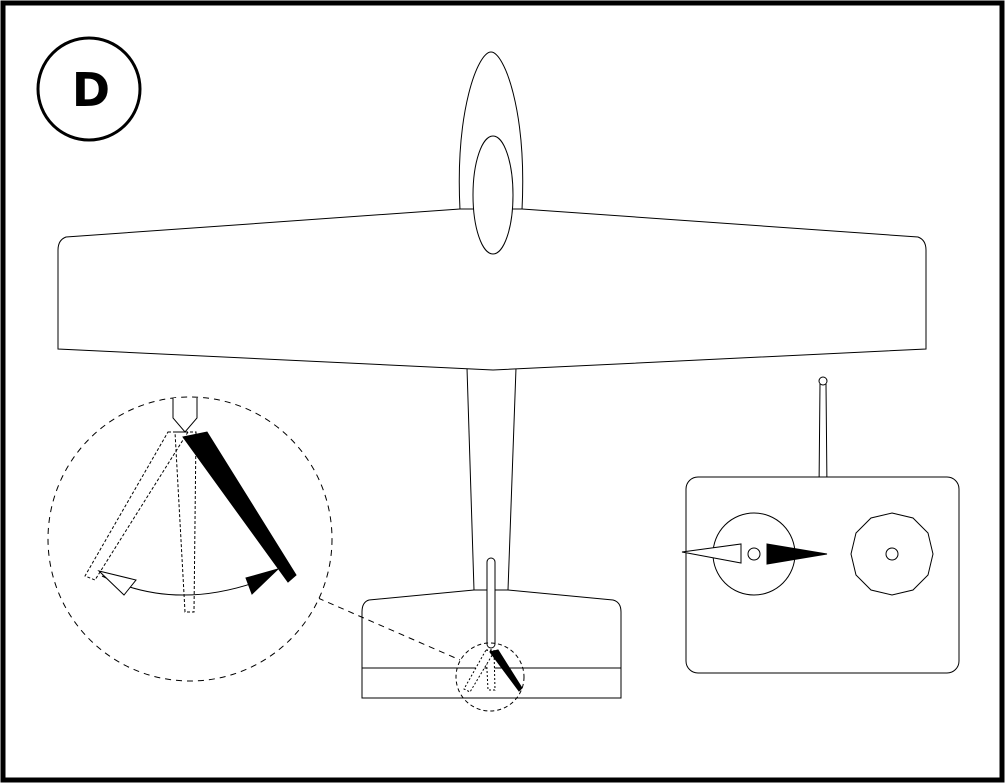 Image resolution: width=1005 pixels, height=783 pixels. What do you see at coordinates (754, 554) in the screenshot?
I see `left-stick-knob` at bounding box center [754, 554].